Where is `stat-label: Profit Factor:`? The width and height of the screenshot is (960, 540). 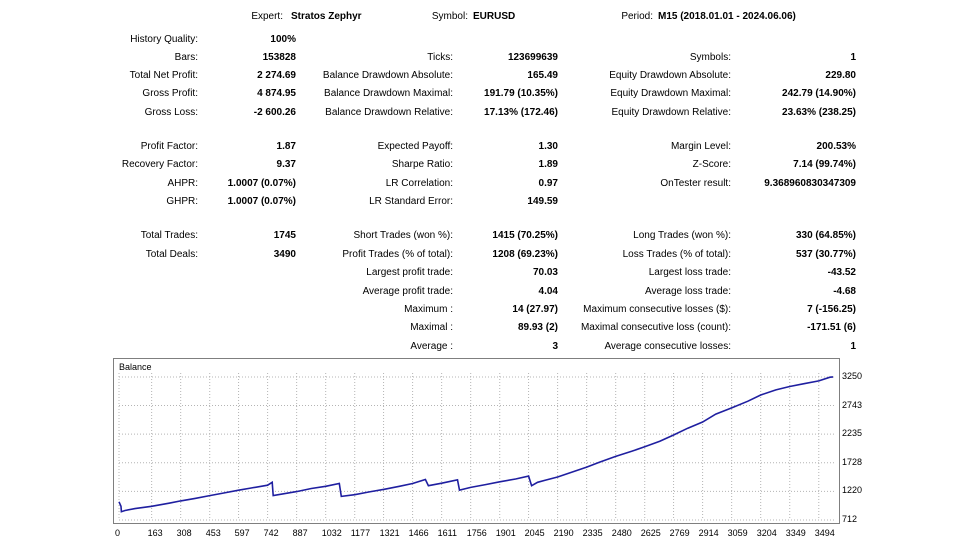 stat-label: Profit Factor: is located at coordinates (169, 146).